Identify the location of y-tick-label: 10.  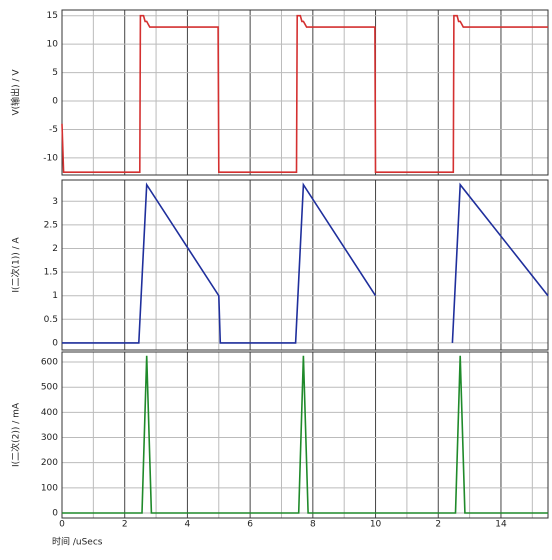
(53, 45).